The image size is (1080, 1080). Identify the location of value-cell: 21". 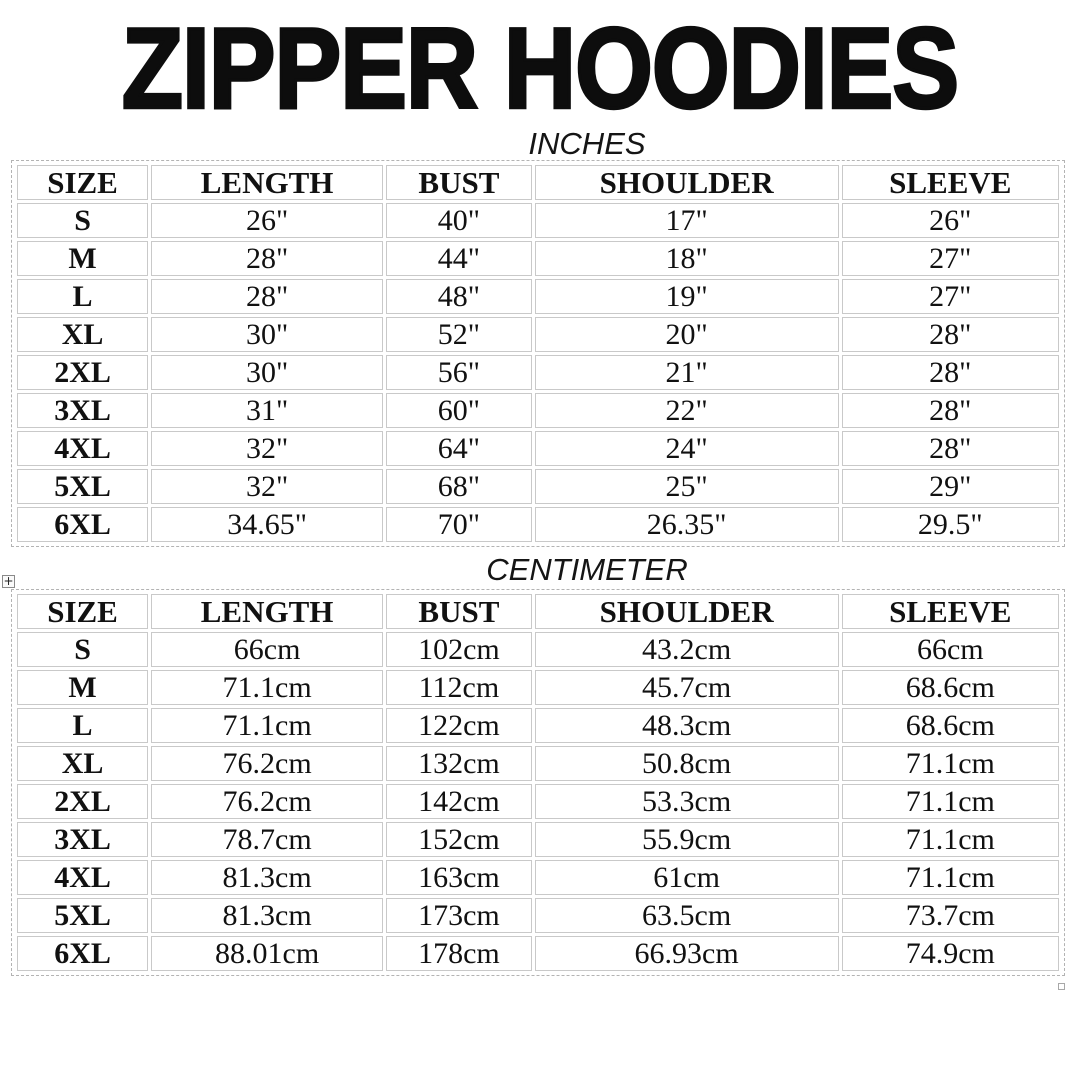
(686, 372).